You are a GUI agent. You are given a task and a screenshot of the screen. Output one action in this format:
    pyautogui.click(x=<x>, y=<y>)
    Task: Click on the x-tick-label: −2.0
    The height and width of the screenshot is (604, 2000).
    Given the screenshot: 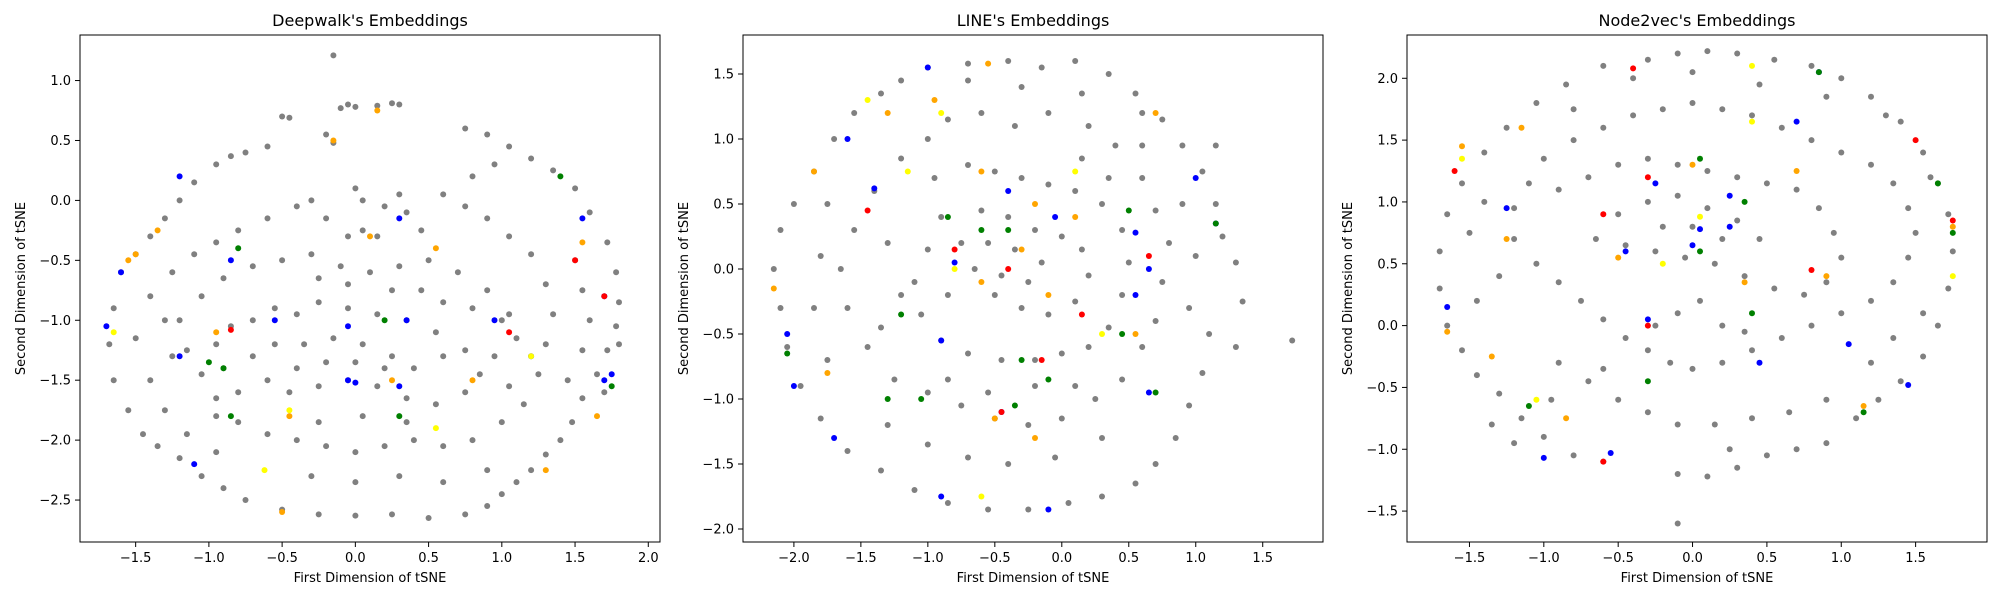 What is the action you would take?
    pyautogui.click(x=794, y=558)
    